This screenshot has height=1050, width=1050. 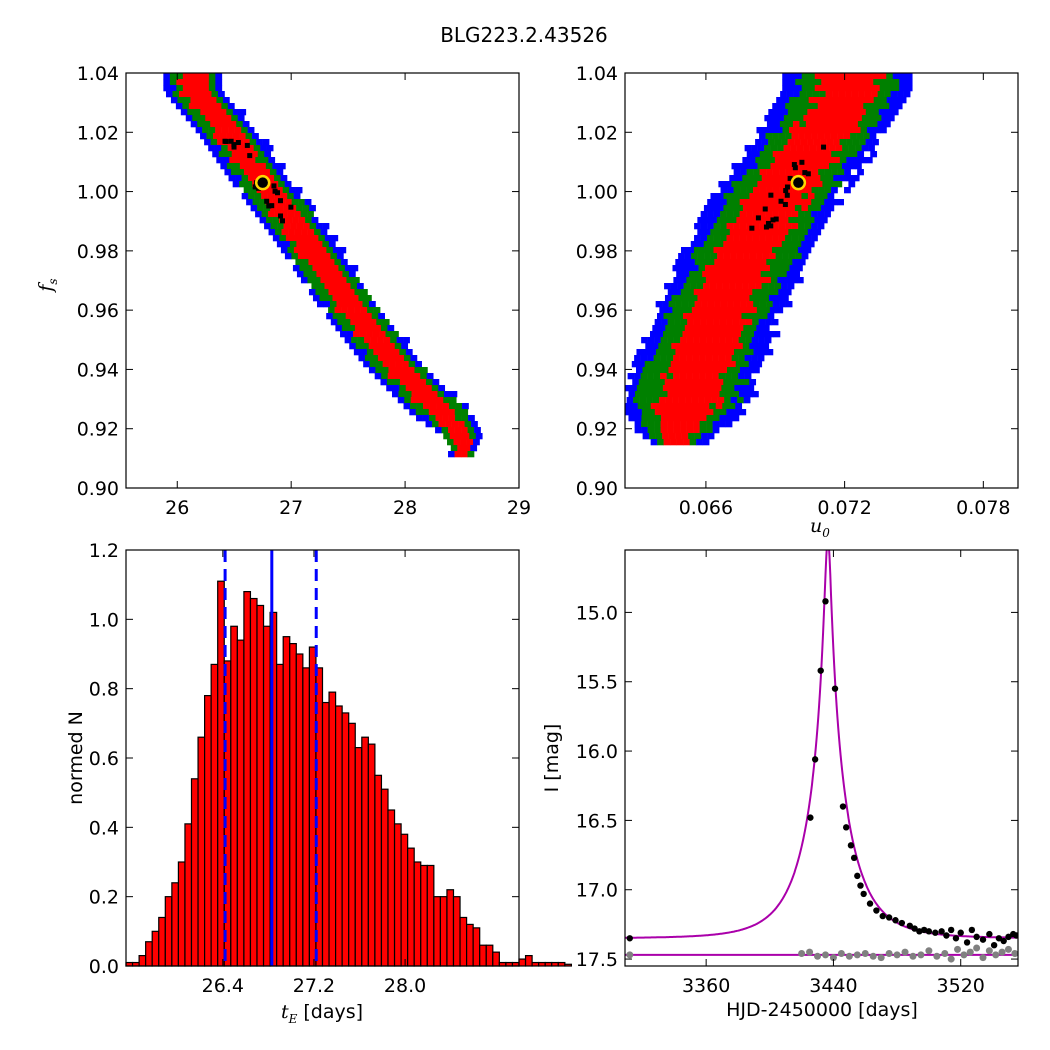 What do you see at coordinates (552, 758) in the screenshot?
I see `y-axis-label: I [mag]` at bounding box center [552, 758].